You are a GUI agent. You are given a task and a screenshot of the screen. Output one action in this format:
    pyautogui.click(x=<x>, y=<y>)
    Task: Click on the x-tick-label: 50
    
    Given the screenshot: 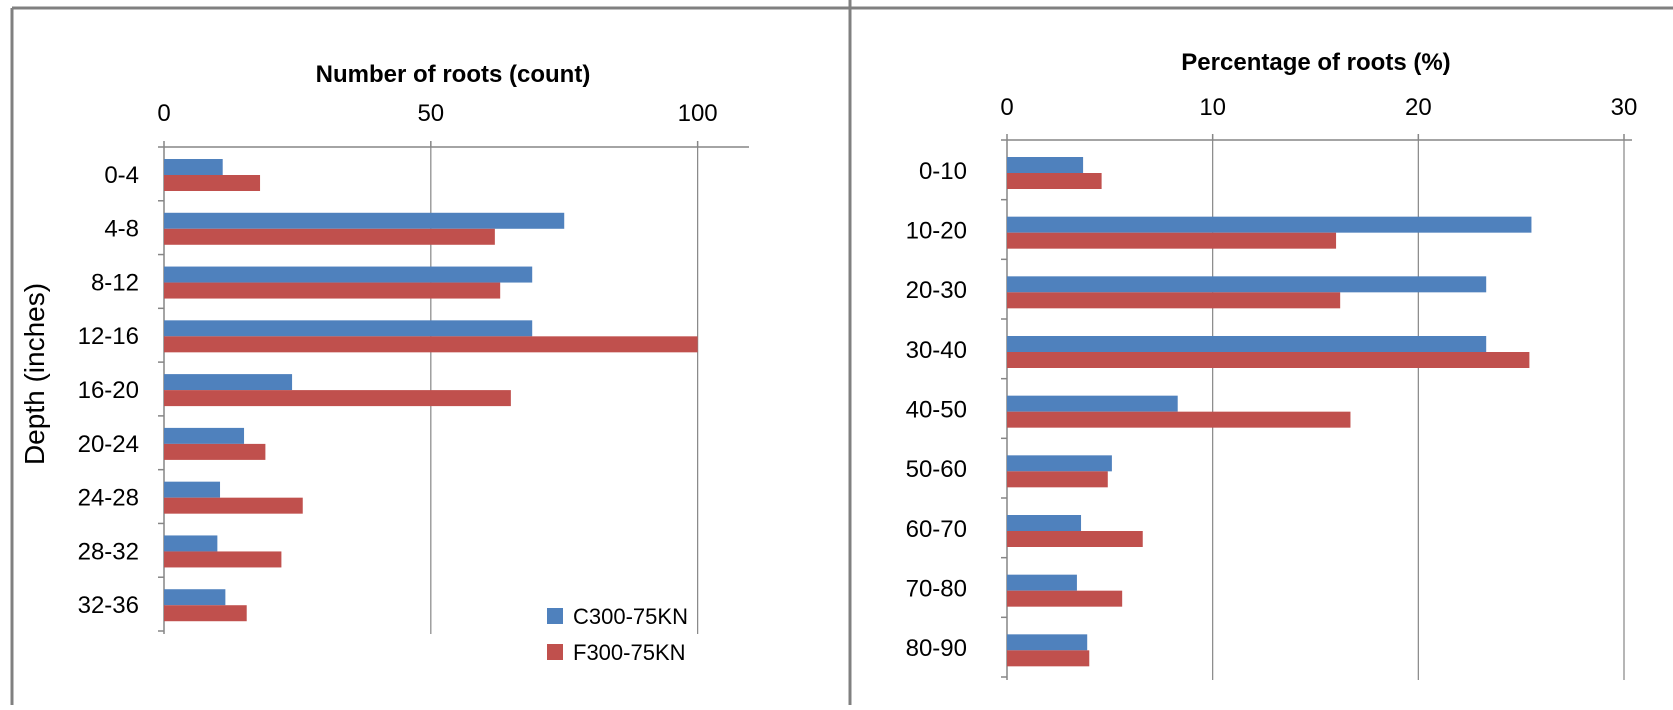 What is the action you would take?
    pyautogui.click(x=430, y=113)
    